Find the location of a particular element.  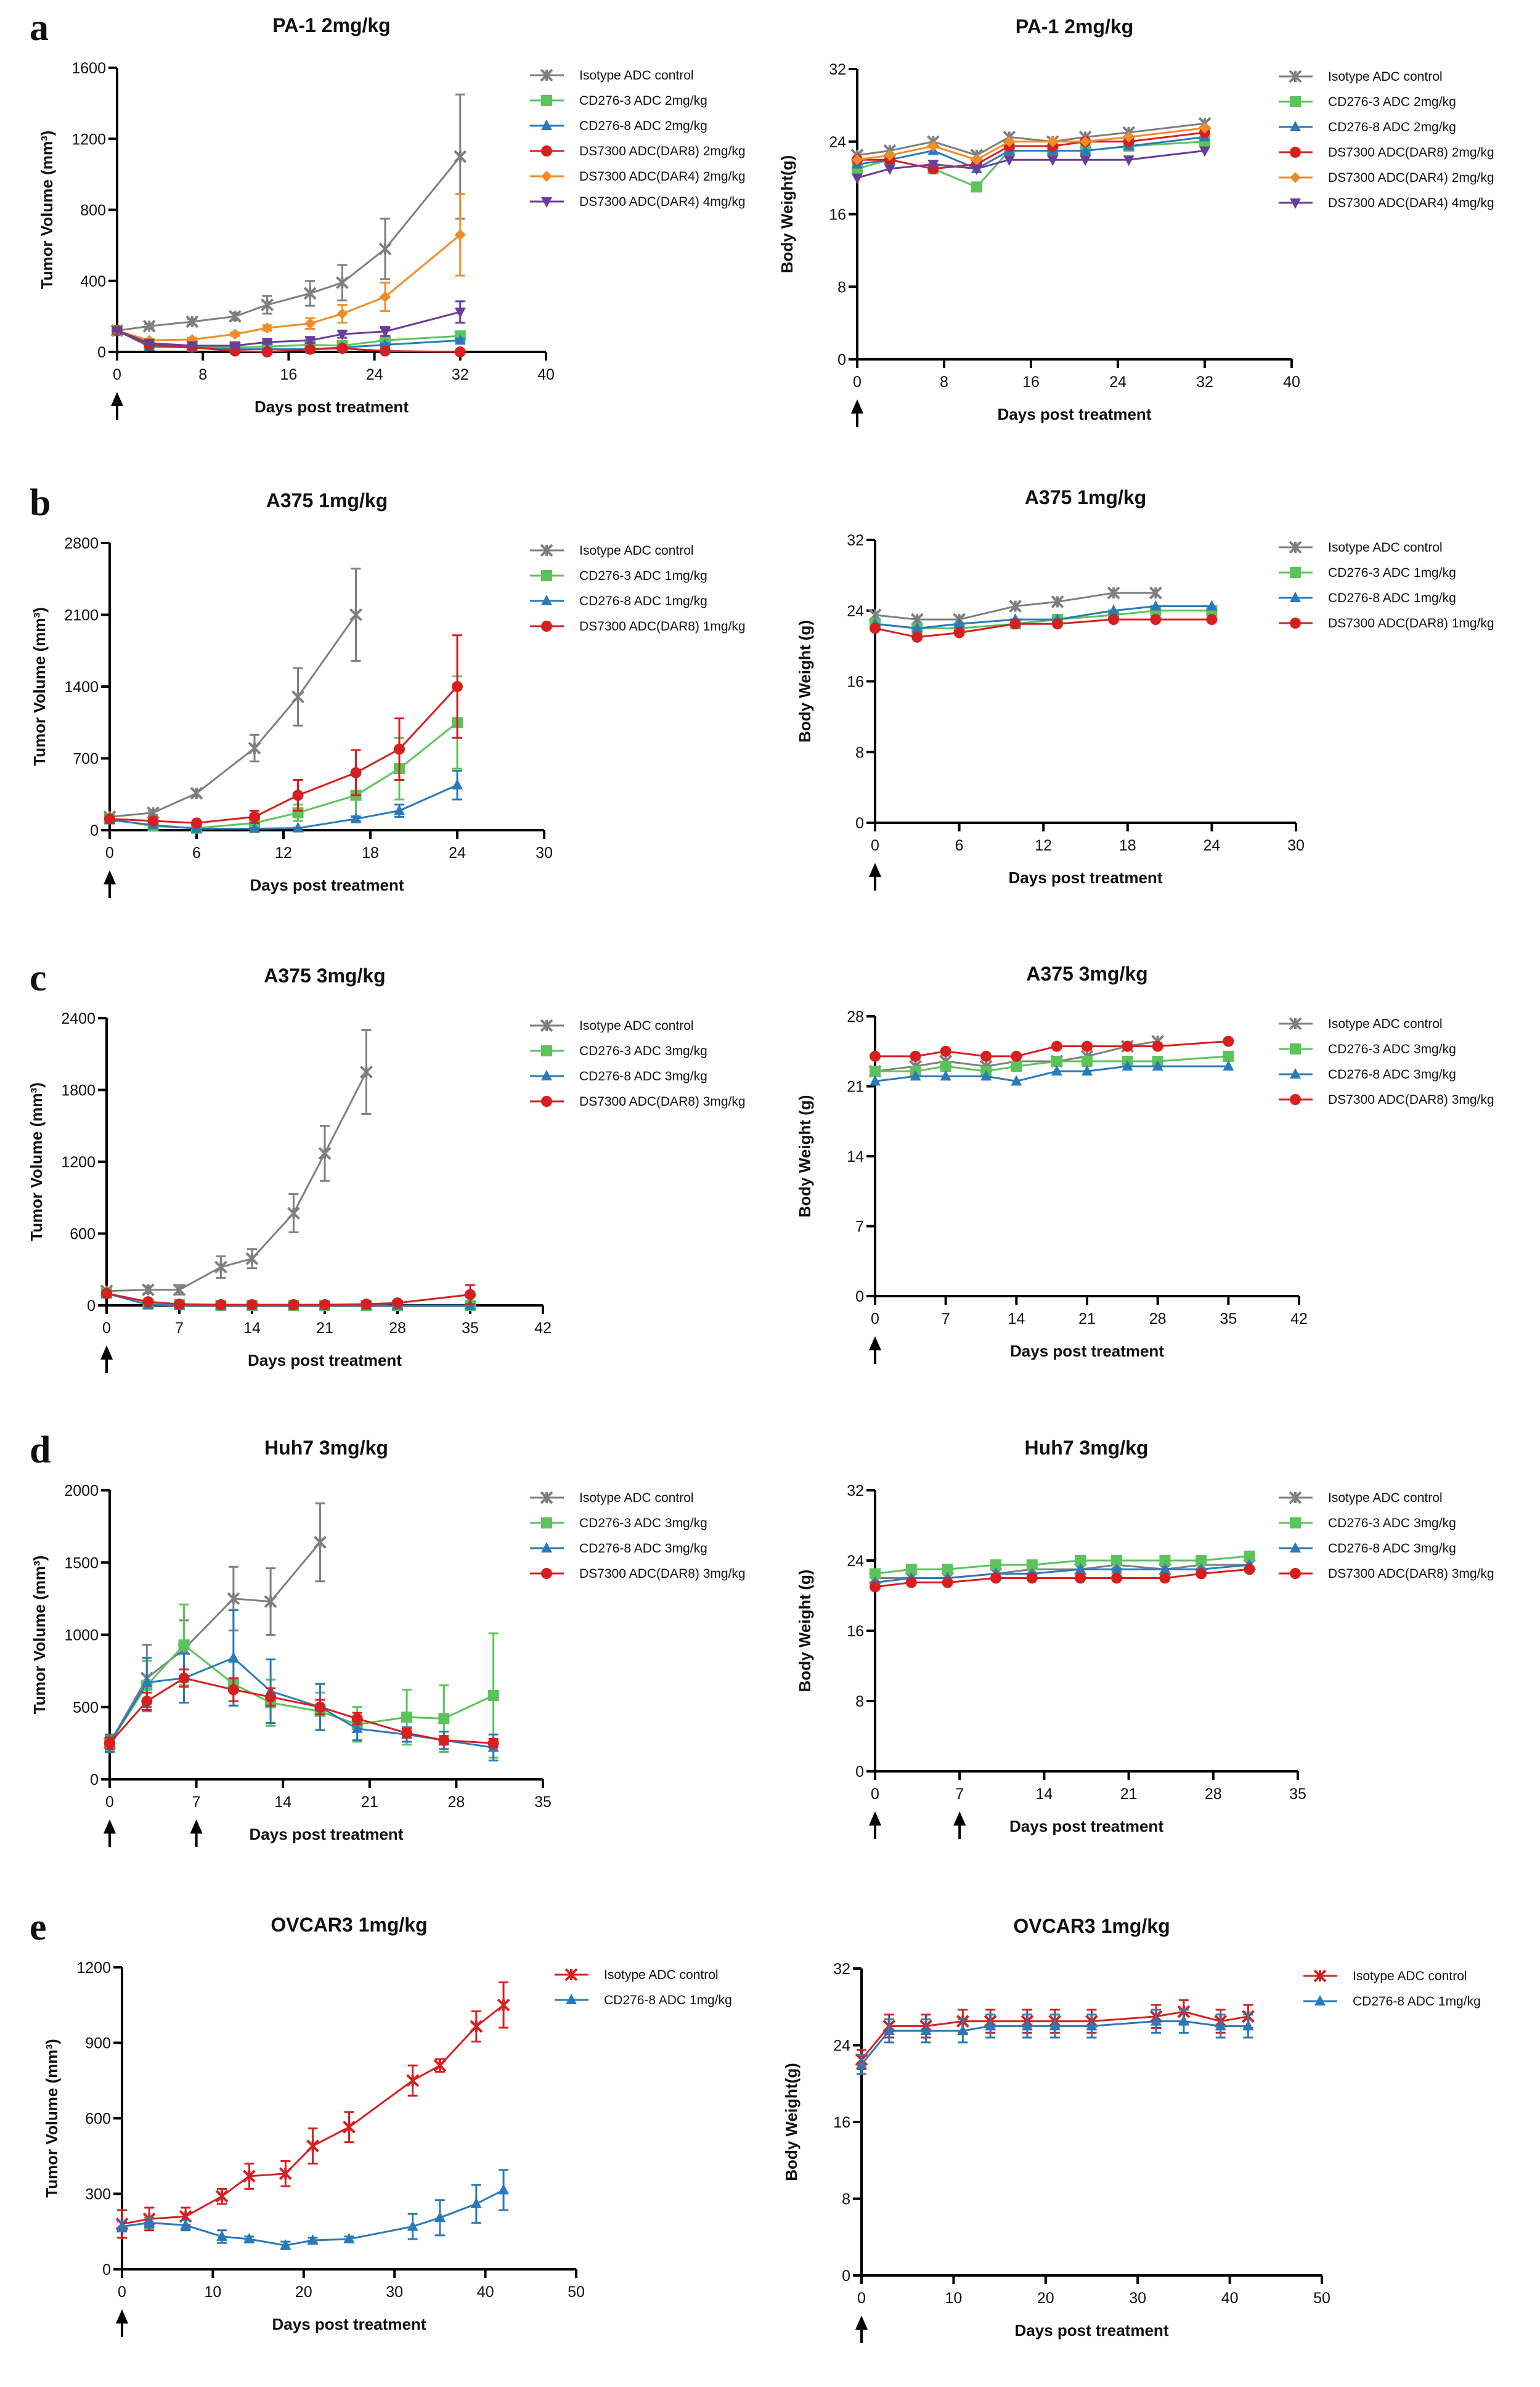

x-tick-label: 10 is located at coordinates (213, 2292).